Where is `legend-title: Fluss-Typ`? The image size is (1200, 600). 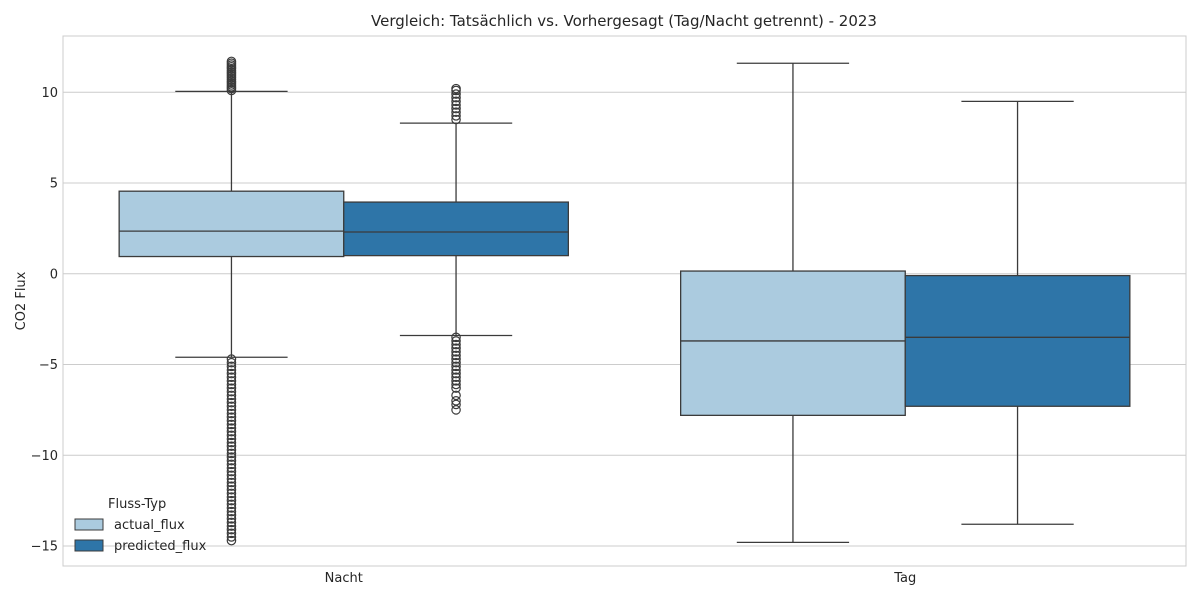
legend-title: Fluss-Typ is located at coordinates (137, 504).